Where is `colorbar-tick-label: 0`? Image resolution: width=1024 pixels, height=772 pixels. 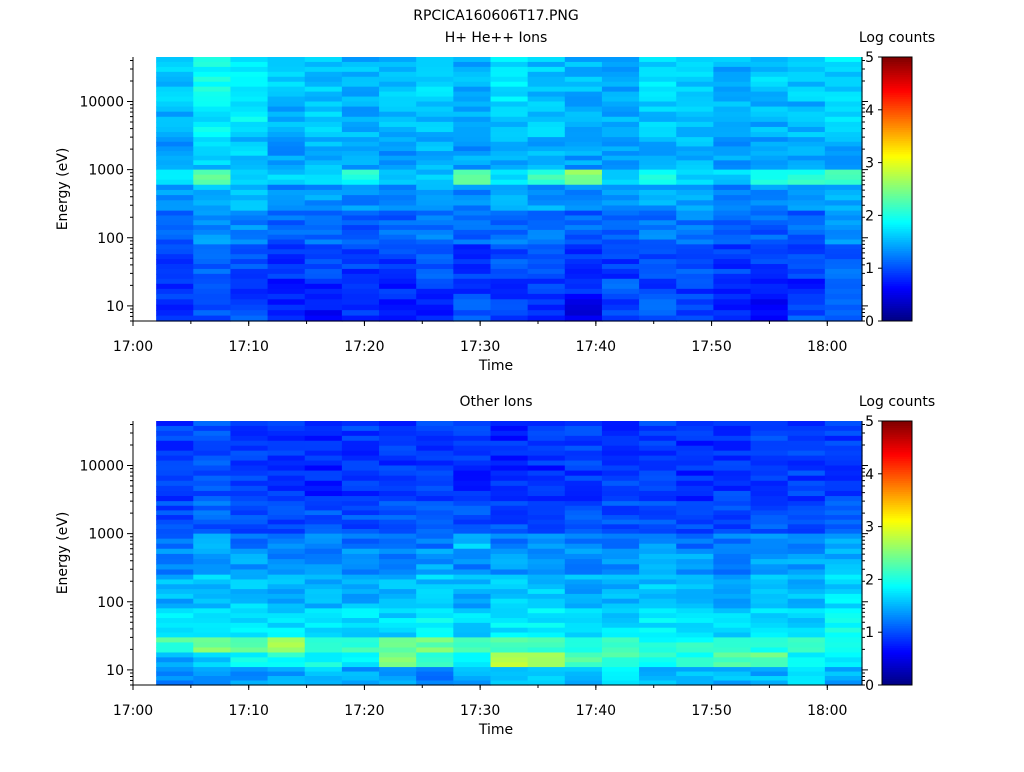
colorbar-tick-label: 0 is located at coordinates (869, 686).